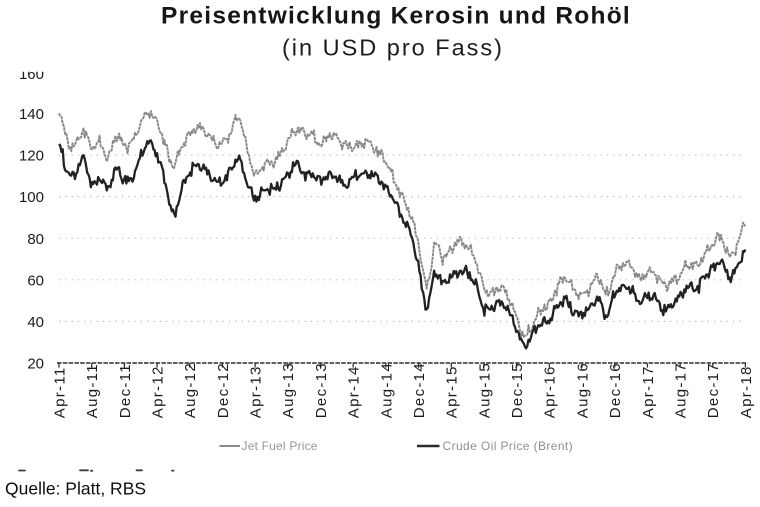 This screenshot has height=507, width=760. What do you see at coordinates (35, 239) in the screenshot?
I see `svg-text: 80` at bounding box center [35, 239].